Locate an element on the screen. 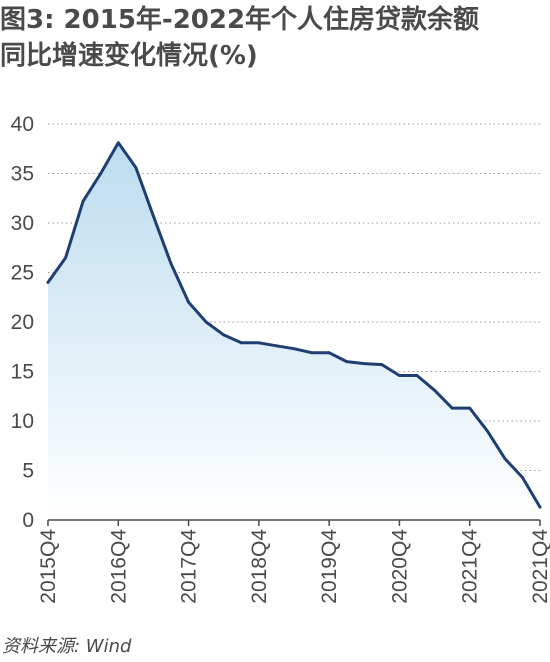  x-tick-label-7: 2021Q4 is located at coordinates (539, 566).